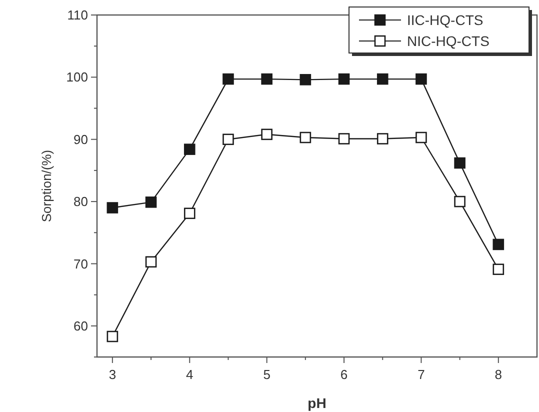 This screenshot has width=539, height=412. Describe the element at coordinates (317, 403) in the screenshot. I see `x-axis-title: pH` at that location.